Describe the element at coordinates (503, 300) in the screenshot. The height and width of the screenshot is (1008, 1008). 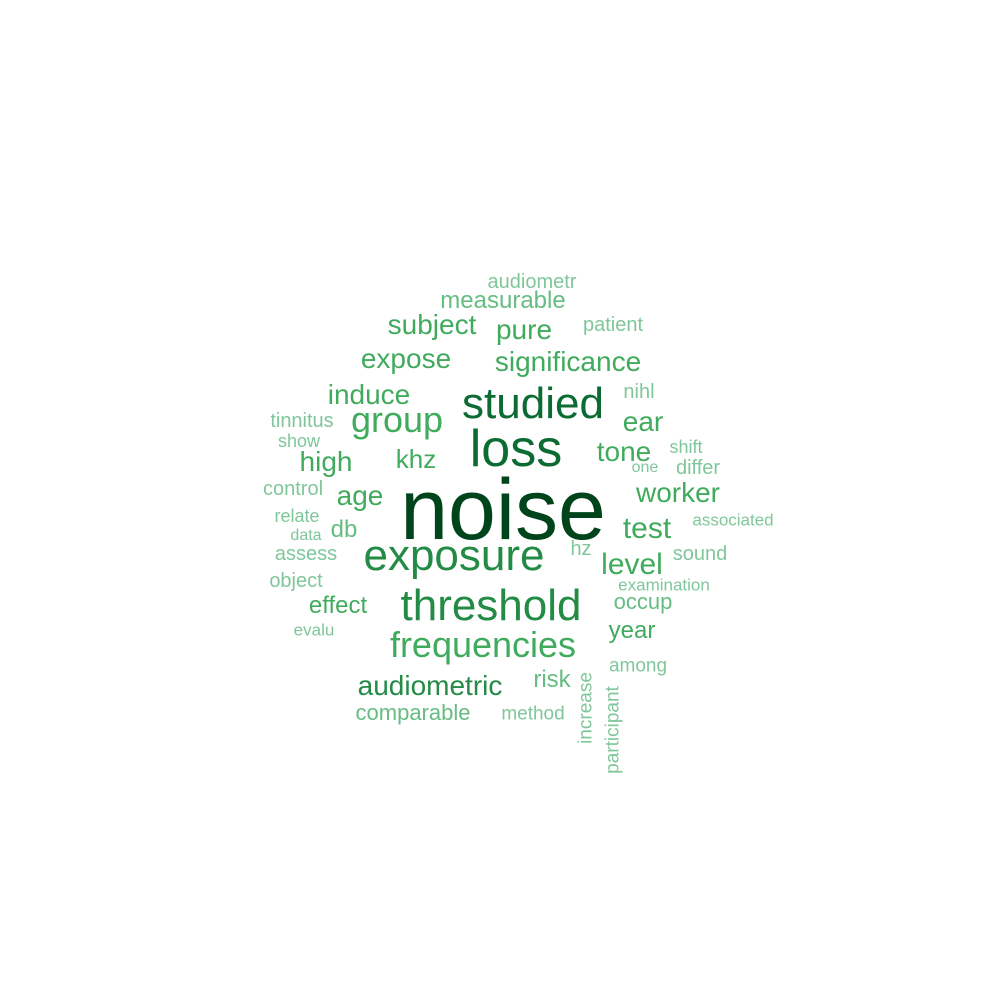
I see `word-measurable: measurable` at that location.